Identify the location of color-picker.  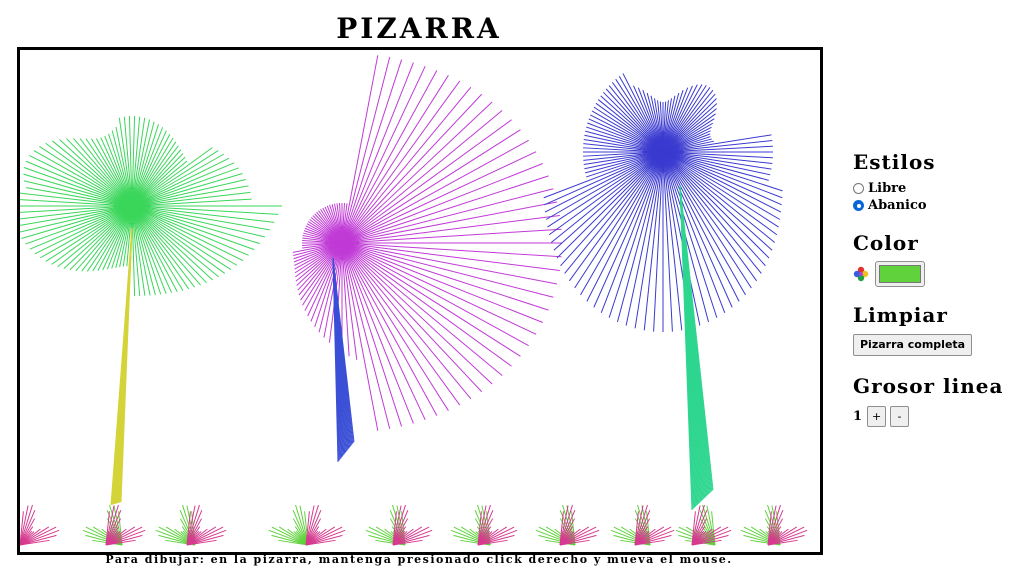
(900, 274).